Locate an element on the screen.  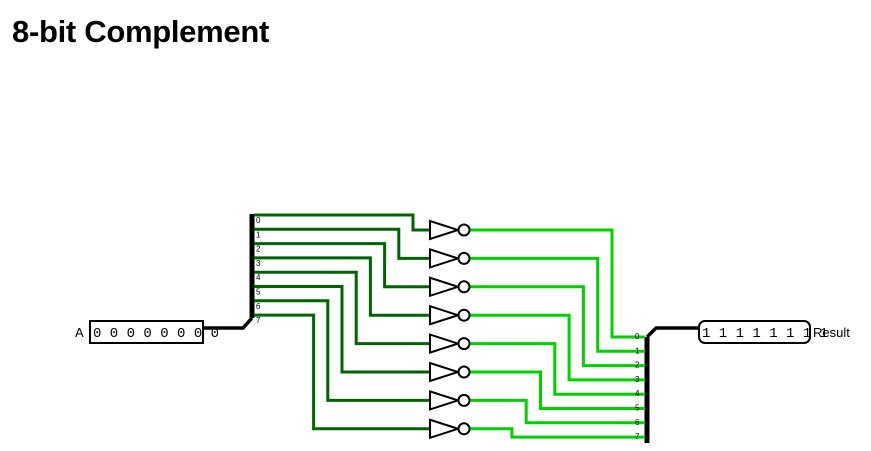
output-pin-value: 1 1 1 1 1 1 1 1 is located at coordinates (765, 334).